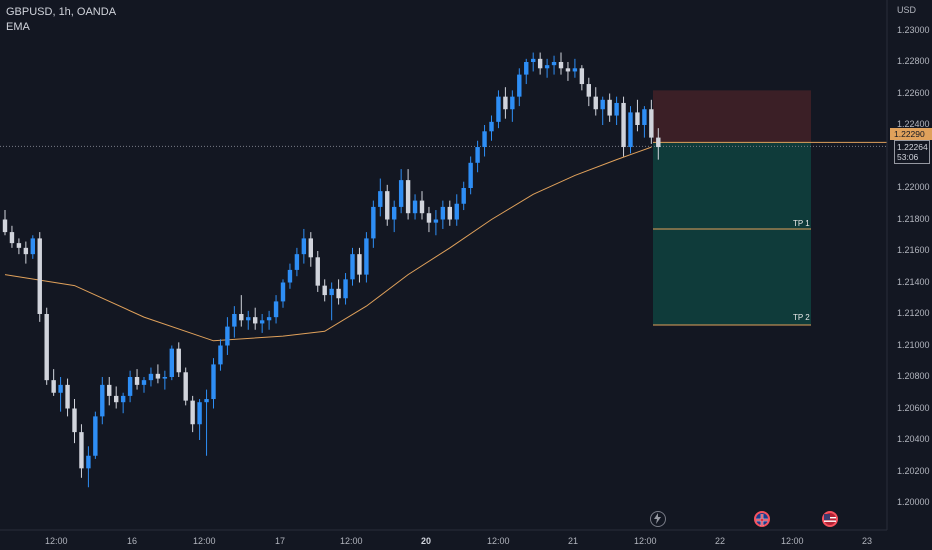  I want to click on time-tick-label: 23, so click(867, 541).